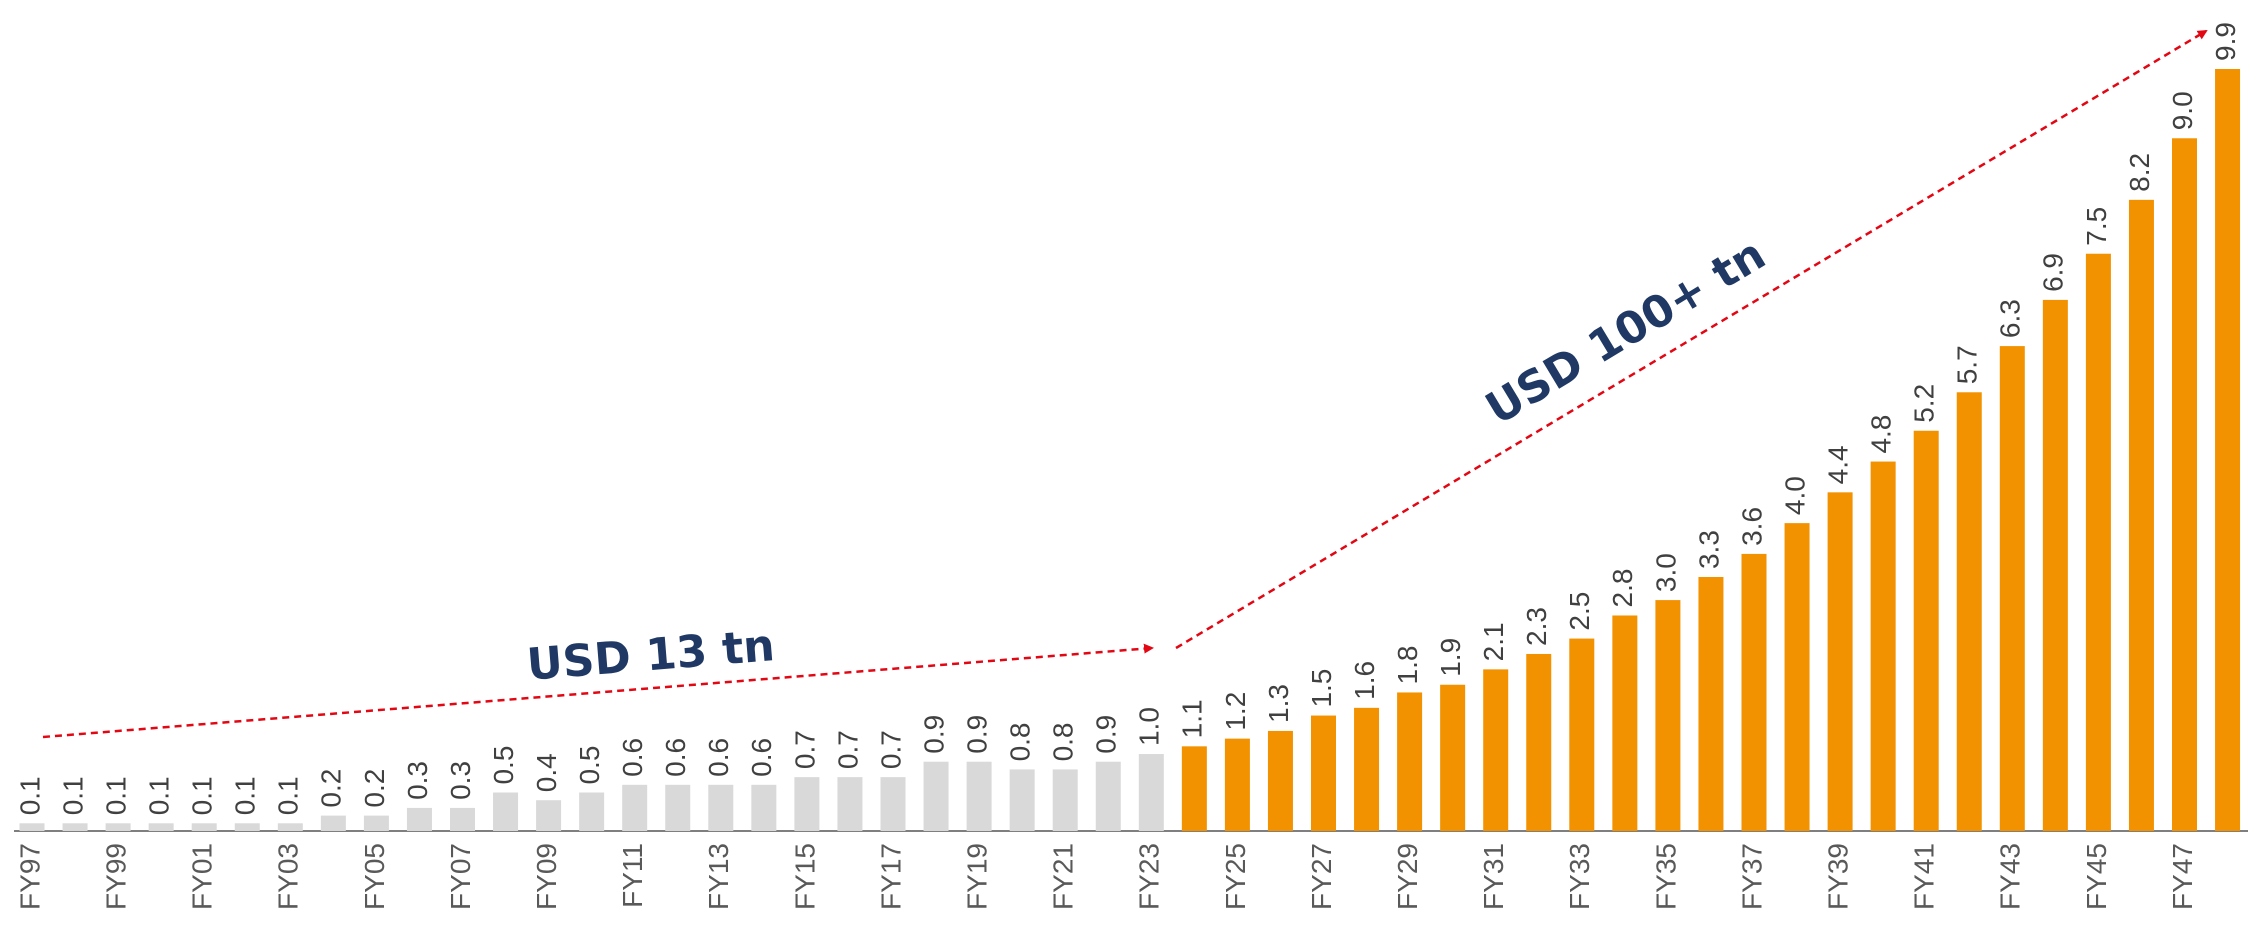 The image size is (2259, 930). I want to click on data-label: 7.5, so click(2096, 226).